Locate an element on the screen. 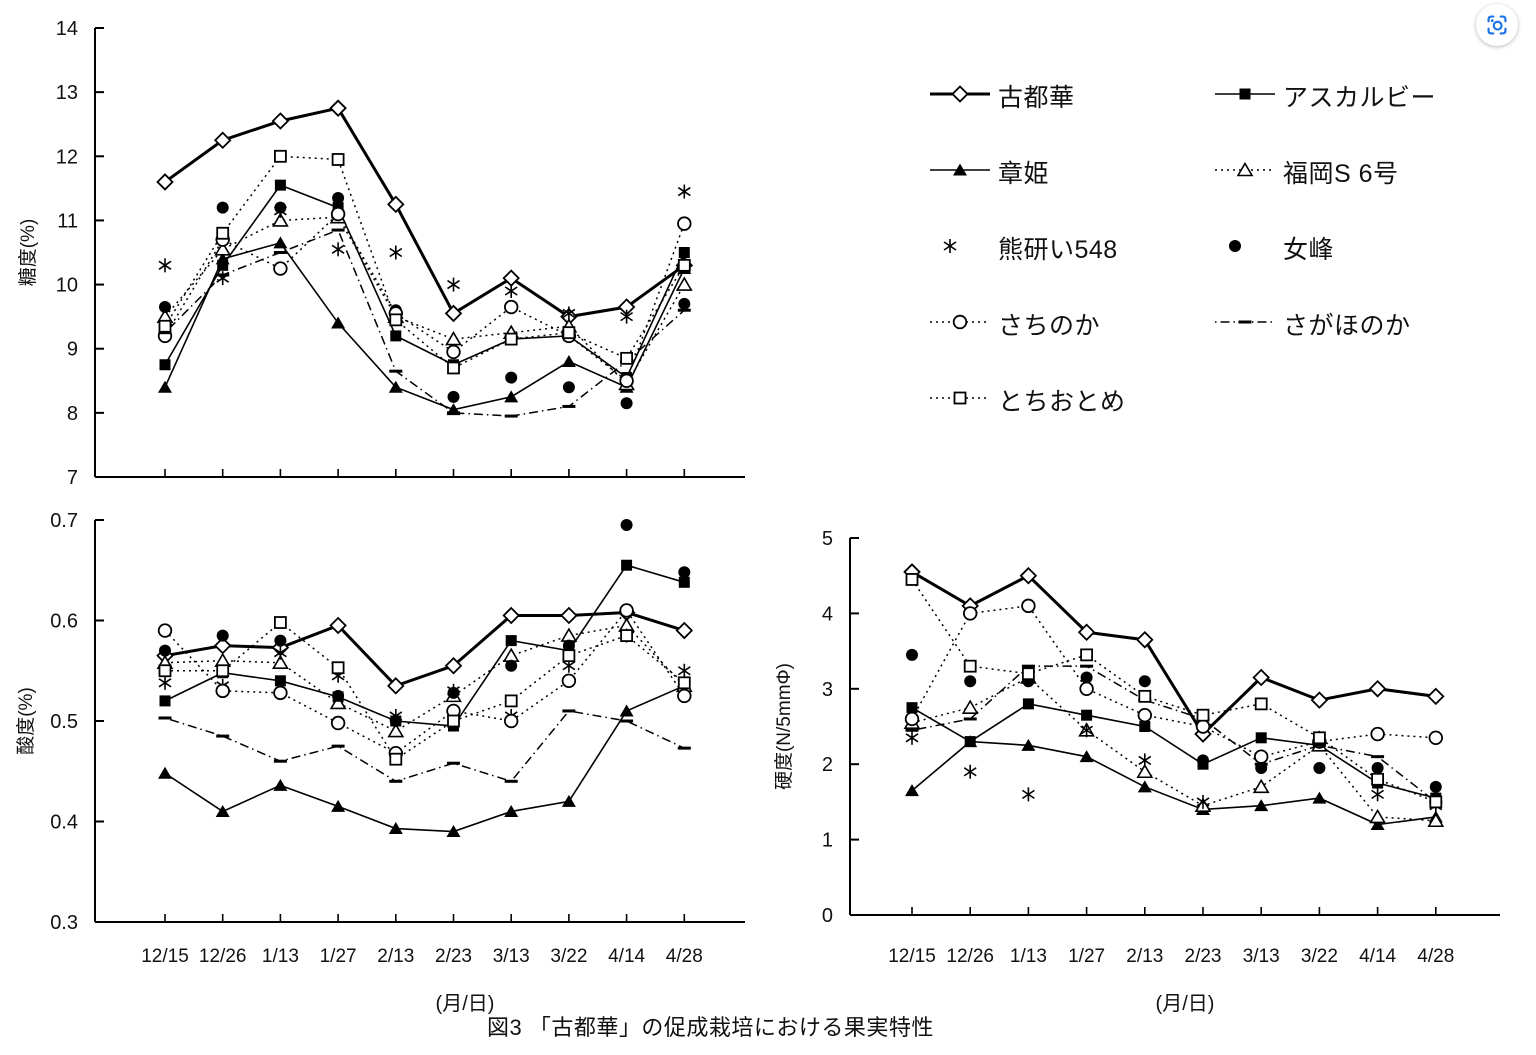 This screenshot has width=1536, height=1055. svg-text: 9 is located at coordinates (72, 350).